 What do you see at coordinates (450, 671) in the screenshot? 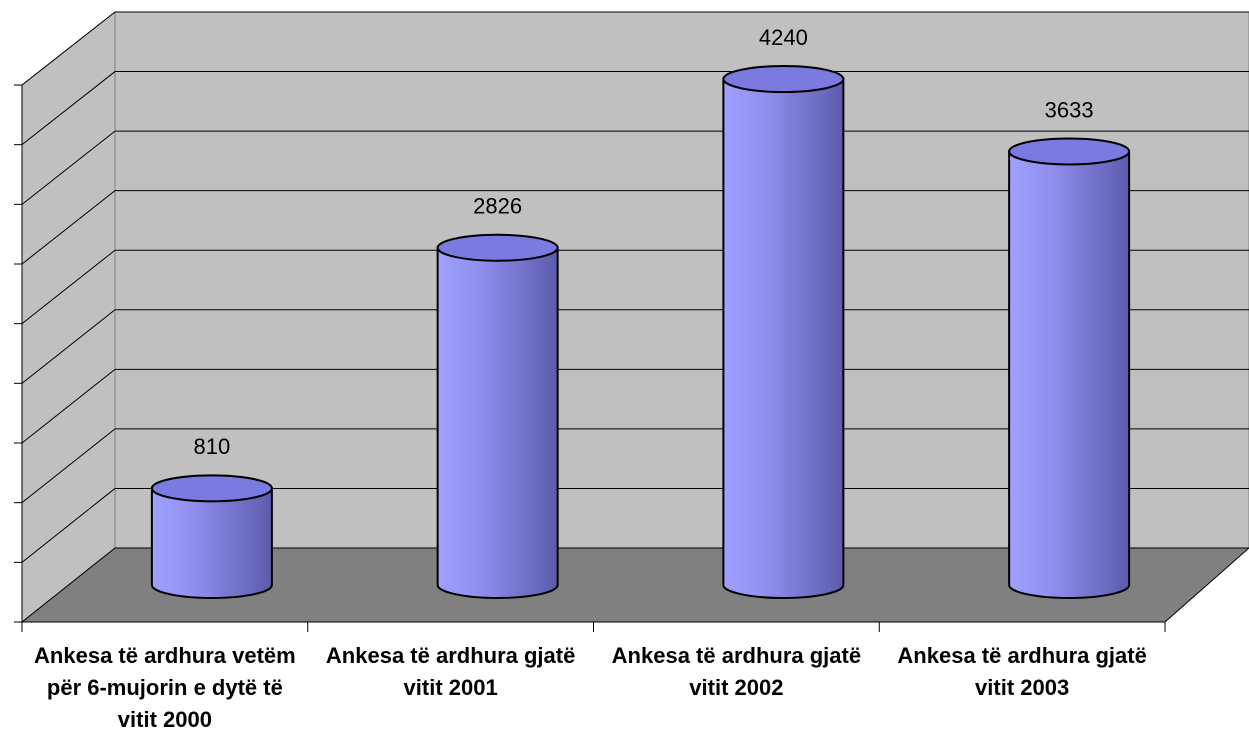
I see `x-tick-label: Ankesa të ardhura gjatë vitit 2001` at bounding box center [450, 671].